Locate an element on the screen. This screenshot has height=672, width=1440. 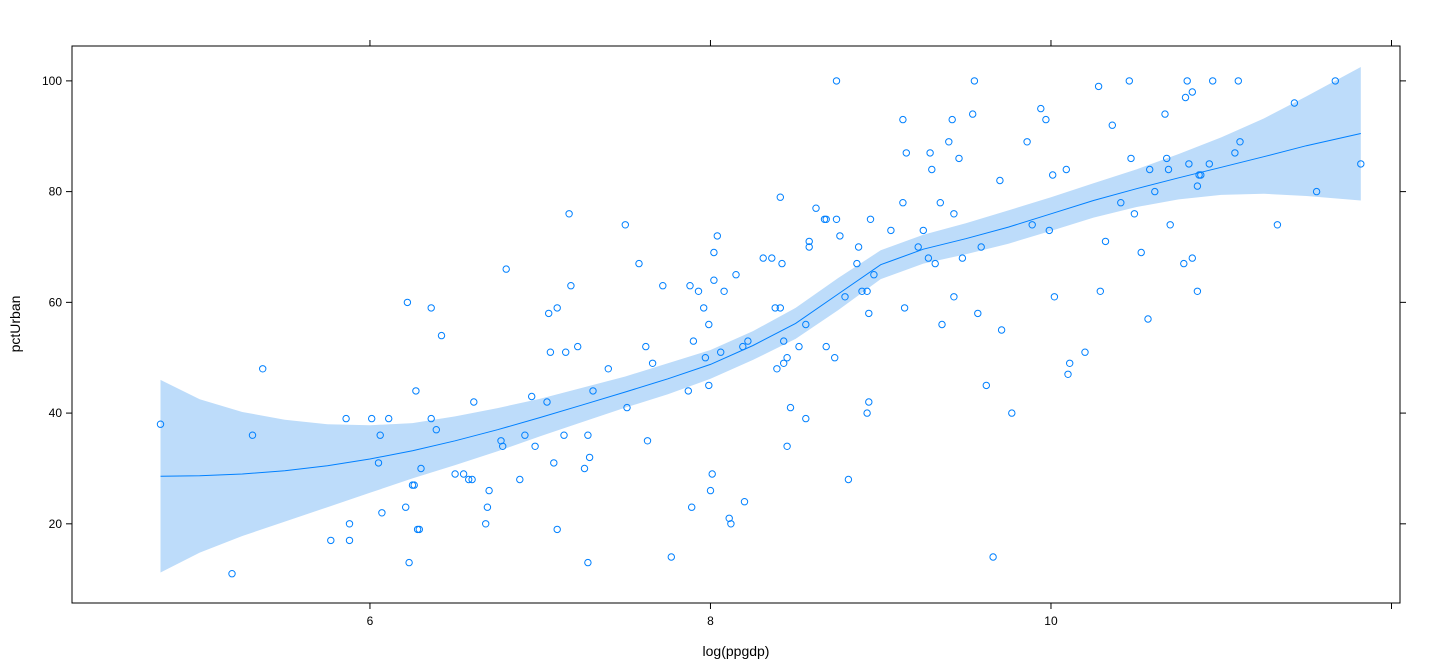
y-tick-label: 40 is located at coordinates (56, 413).